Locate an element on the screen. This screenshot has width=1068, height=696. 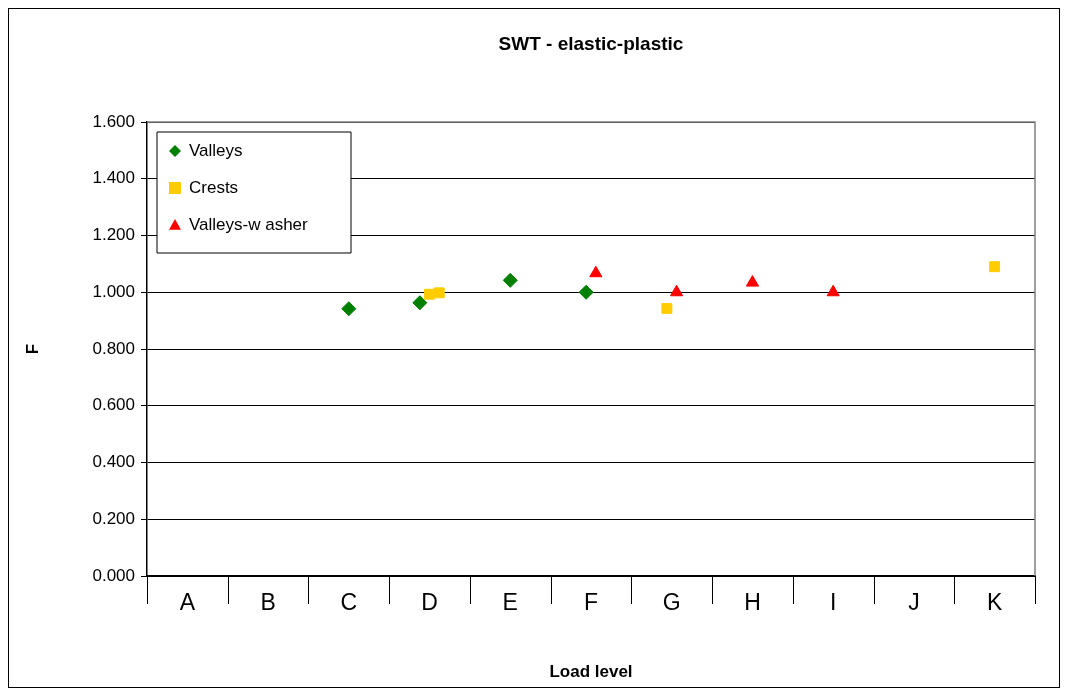
x-tick-label: J is located at coordinates (914, 602).